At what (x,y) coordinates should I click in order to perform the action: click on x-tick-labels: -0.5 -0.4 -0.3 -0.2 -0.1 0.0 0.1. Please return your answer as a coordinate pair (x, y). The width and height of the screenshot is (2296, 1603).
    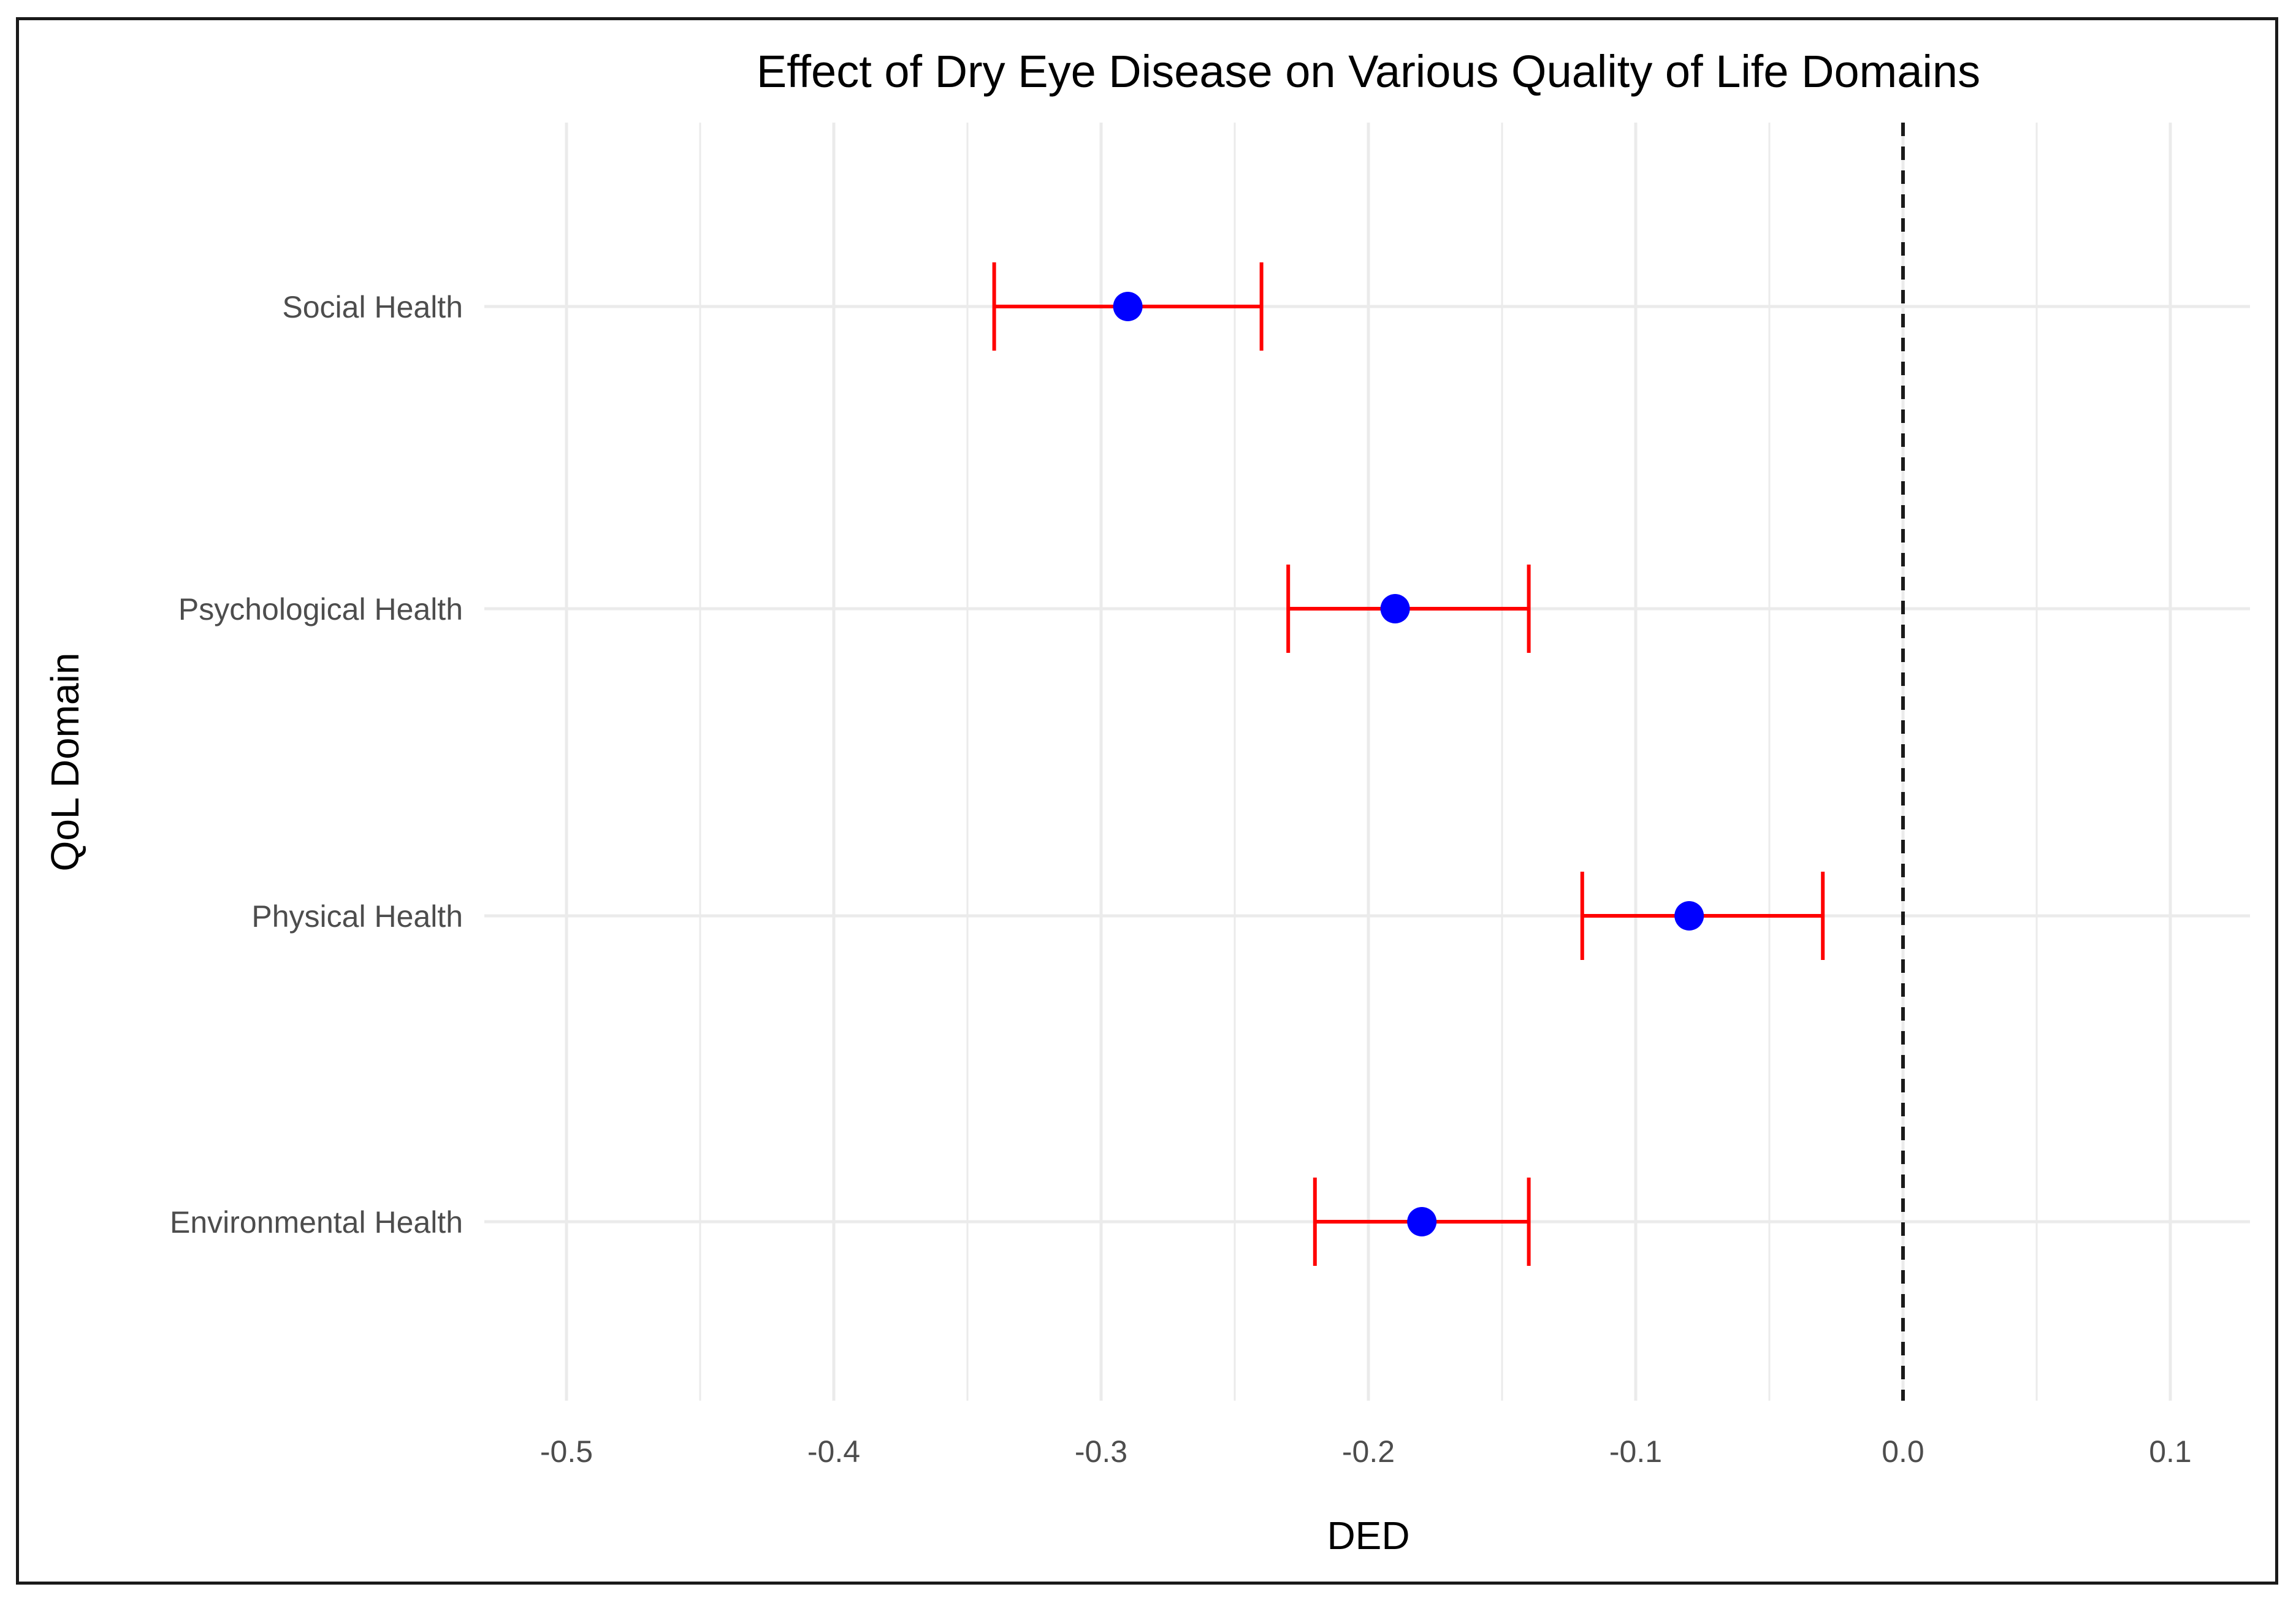
    Looking at the image, I should click on (1366, 1451).